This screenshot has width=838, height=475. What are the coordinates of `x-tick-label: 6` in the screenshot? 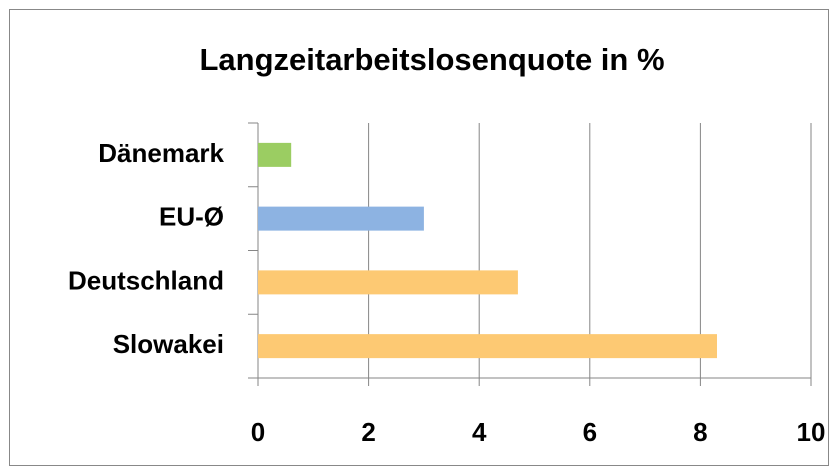 It's located at (590, 432).